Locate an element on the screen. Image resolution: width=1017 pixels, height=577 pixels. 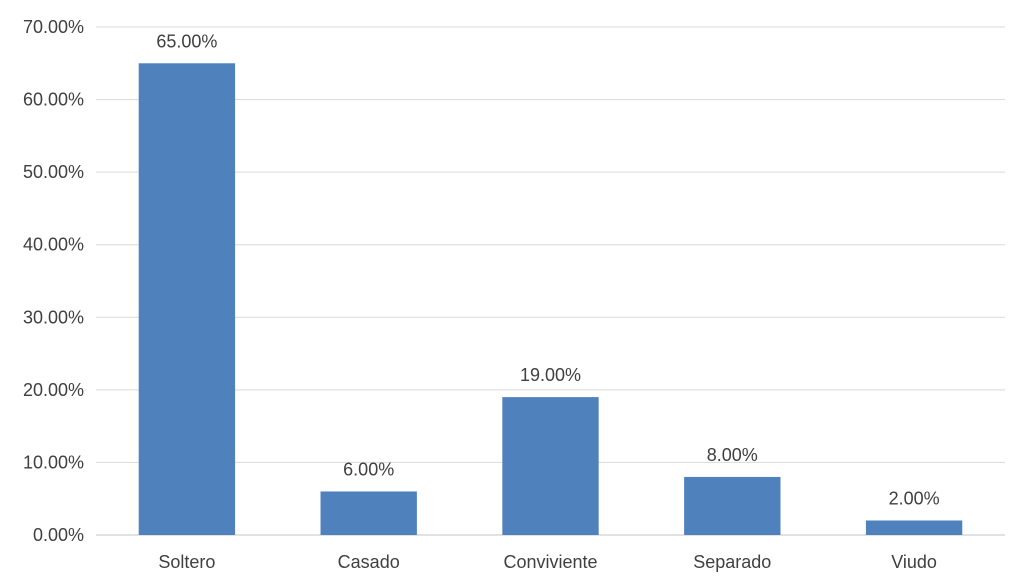
y-tick-label: 0.00% is located at coordinates (58, 535).